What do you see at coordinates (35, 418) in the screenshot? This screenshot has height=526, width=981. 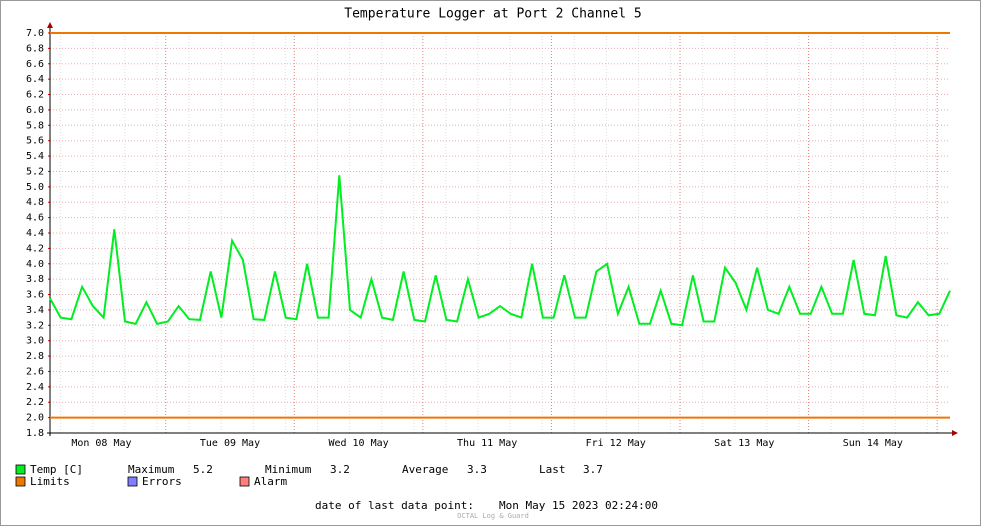 I see `y-tick-label: 2.0` at bounding box center [35, 418].